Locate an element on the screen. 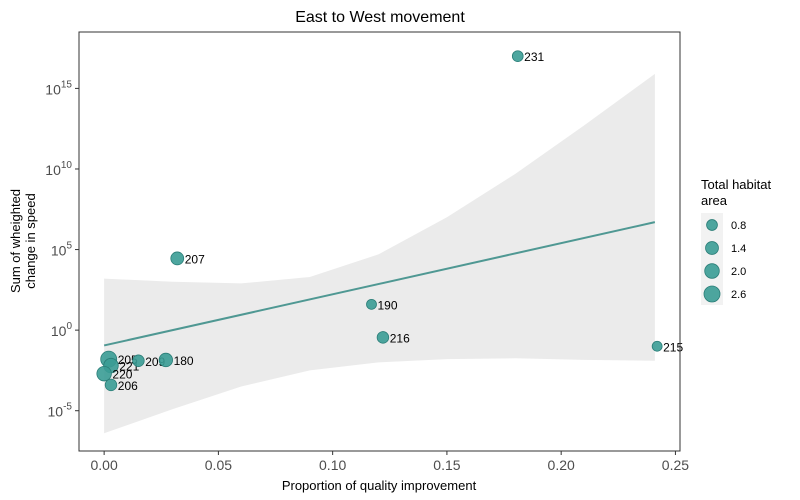 Image resolution: width=800 pixels, height=500 pixels. data-point-label: 207 is located at coordinates (195, 259).